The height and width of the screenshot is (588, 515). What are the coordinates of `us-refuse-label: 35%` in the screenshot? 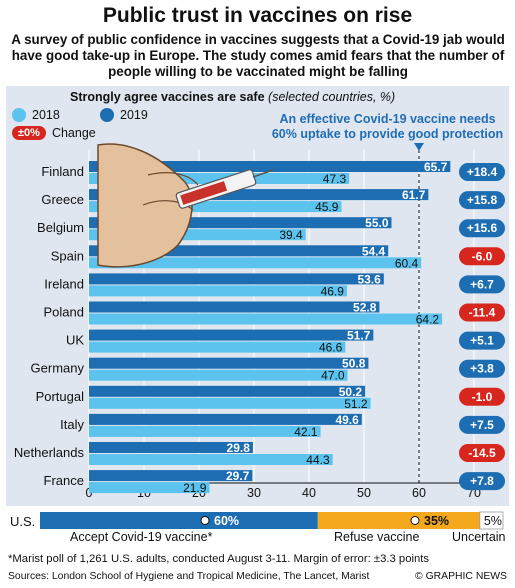 It's located at (436, 521).